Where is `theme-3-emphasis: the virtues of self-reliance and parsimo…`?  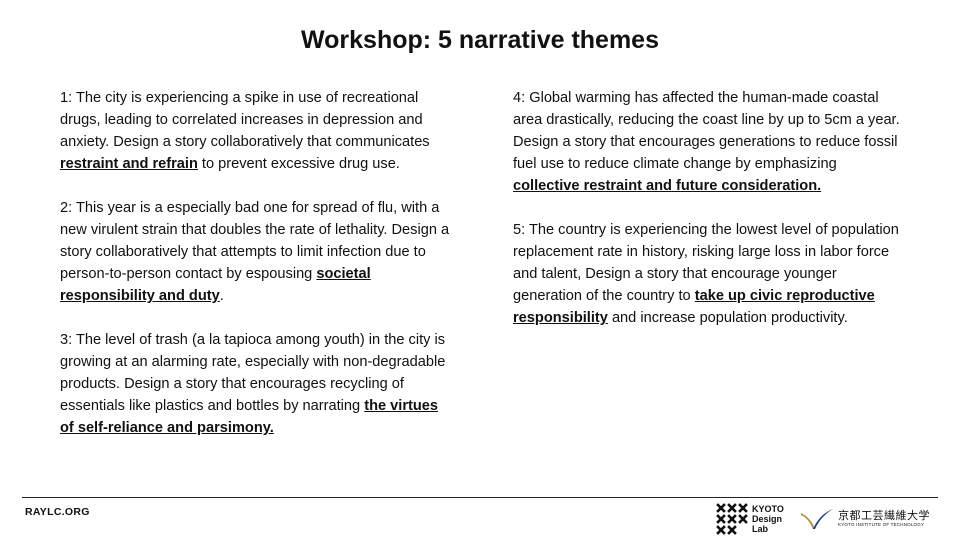
theme-3-emphasis: the virtues of self-reliance and parsimo… is located at coordinates (249, 417).